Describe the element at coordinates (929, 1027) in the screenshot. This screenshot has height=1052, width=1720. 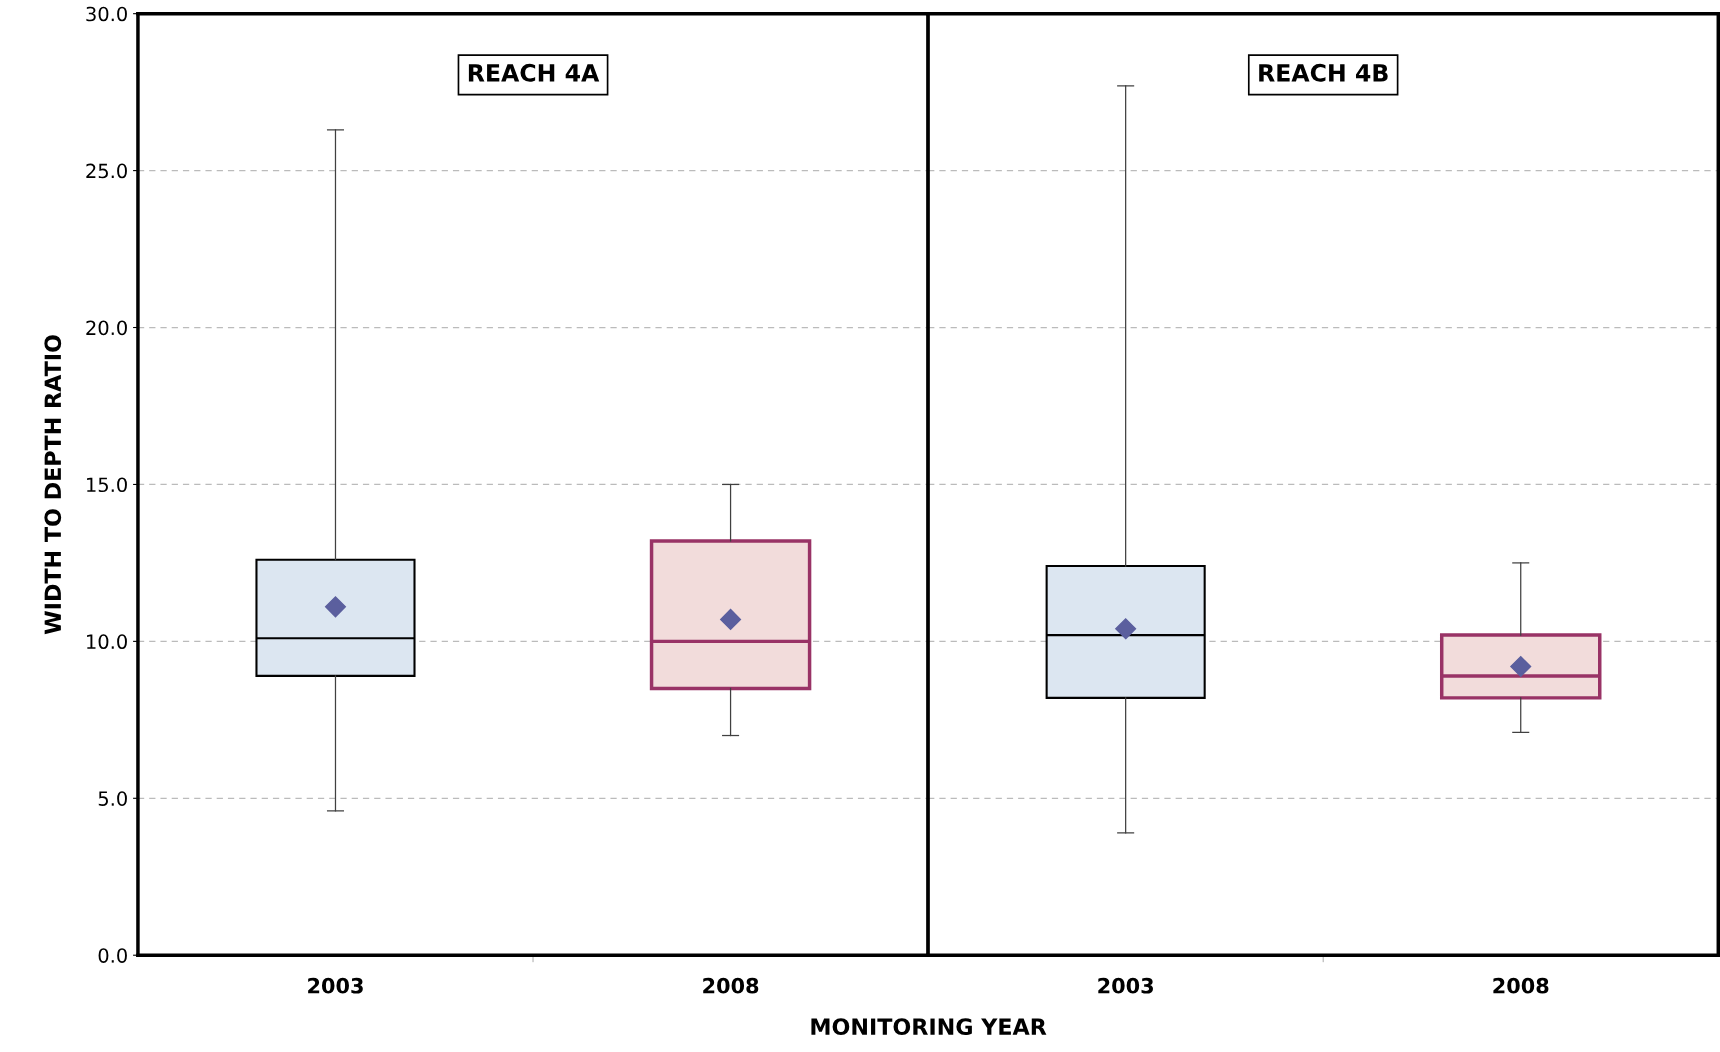
I see `x-axis-title: MONITORING YEAR` at that location.